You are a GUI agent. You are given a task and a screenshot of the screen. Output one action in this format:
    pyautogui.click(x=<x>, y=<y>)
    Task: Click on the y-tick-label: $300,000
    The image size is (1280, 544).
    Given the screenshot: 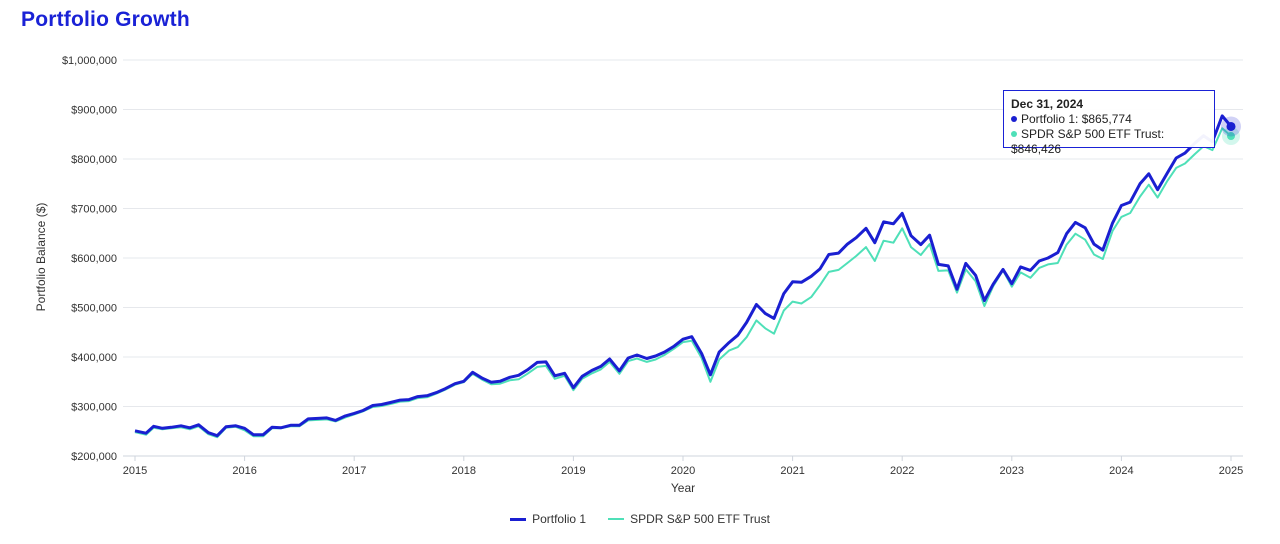 What is the action you would take?
    pyautogui.click(x=94, y=408)
    